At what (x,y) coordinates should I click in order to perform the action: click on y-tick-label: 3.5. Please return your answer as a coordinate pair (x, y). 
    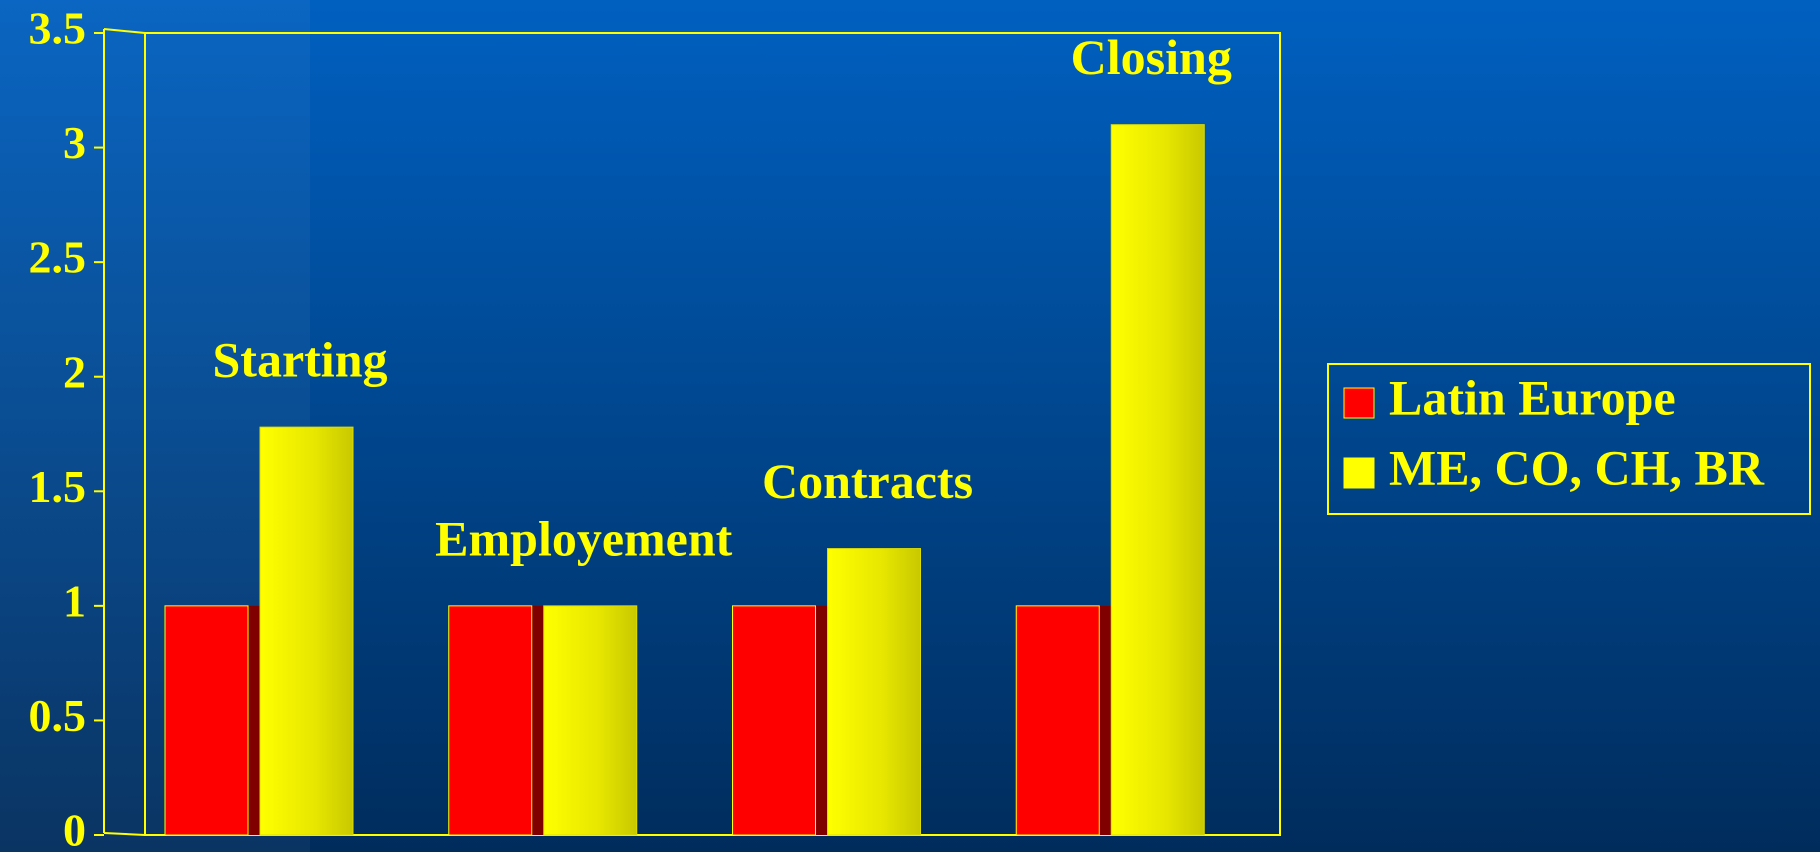
    Looking at the image, I should click on (58, 28).